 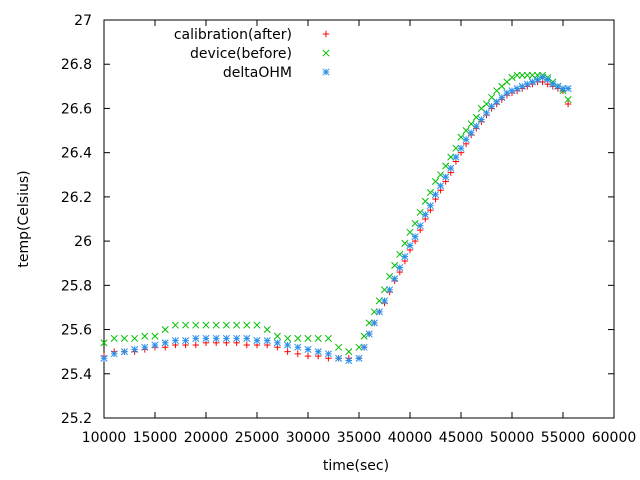 What do you see at coordinates (359, 438) in the screenshot?
I see `x-tick-label: 35000` at bounding box center [359, 438].